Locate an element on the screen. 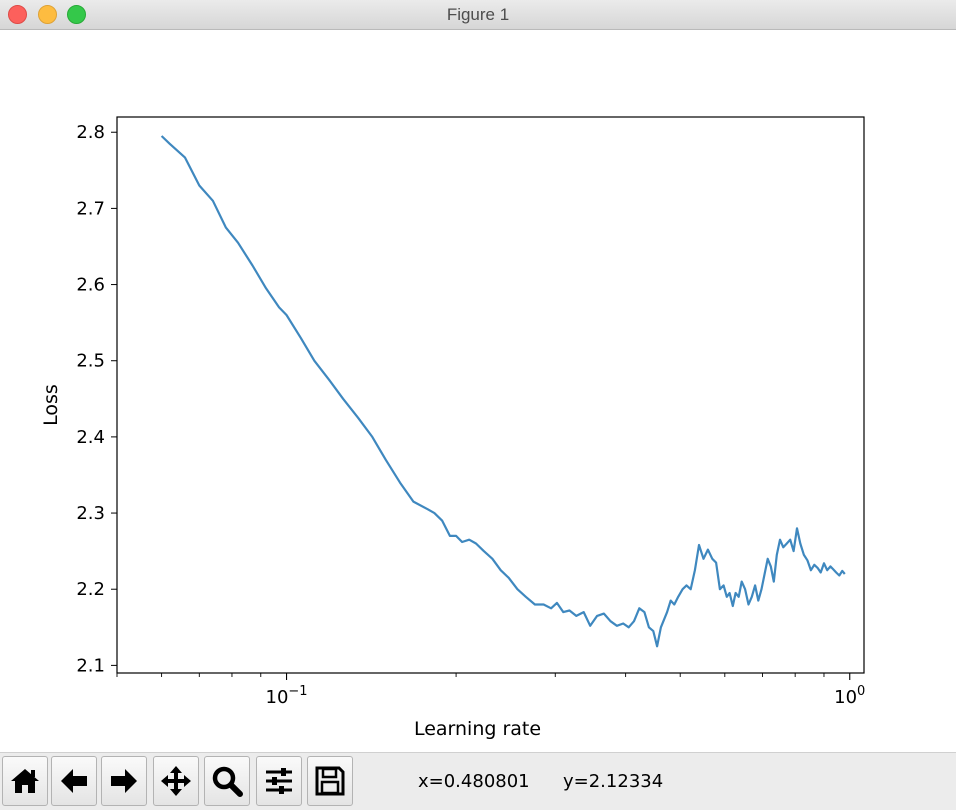 Image resolution: width=956 pixels, height=810 pixels. move-icon is located at coordinates (176, 781).